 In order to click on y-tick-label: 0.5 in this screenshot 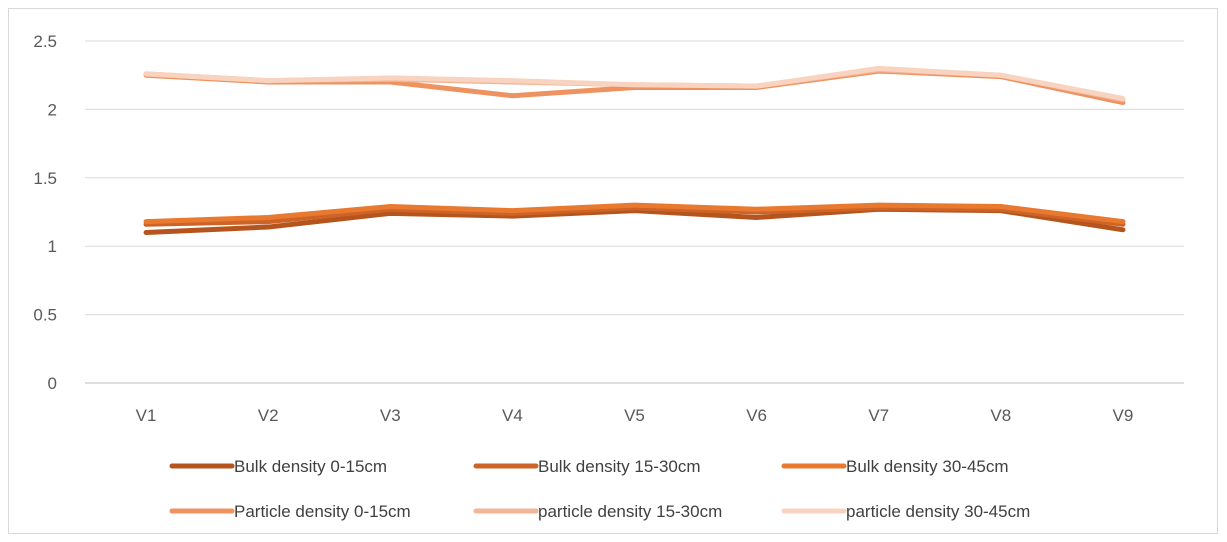, I will do `click(45, 315)`.